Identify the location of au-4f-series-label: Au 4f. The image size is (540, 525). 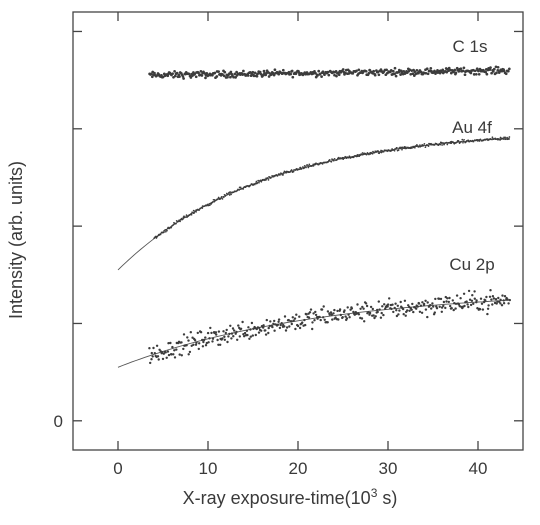
(472, 127).